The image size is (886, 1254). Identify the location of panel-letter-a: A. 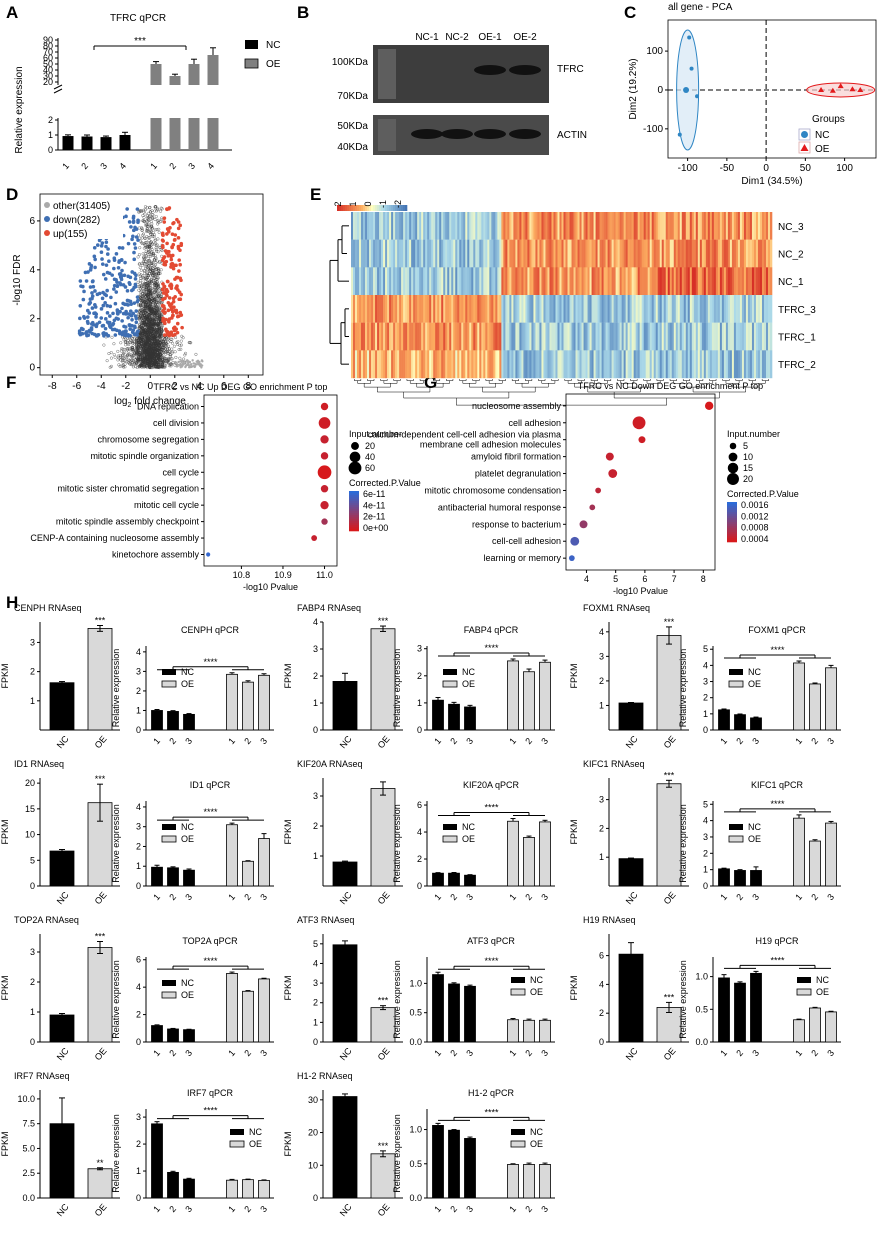
(12, 12).